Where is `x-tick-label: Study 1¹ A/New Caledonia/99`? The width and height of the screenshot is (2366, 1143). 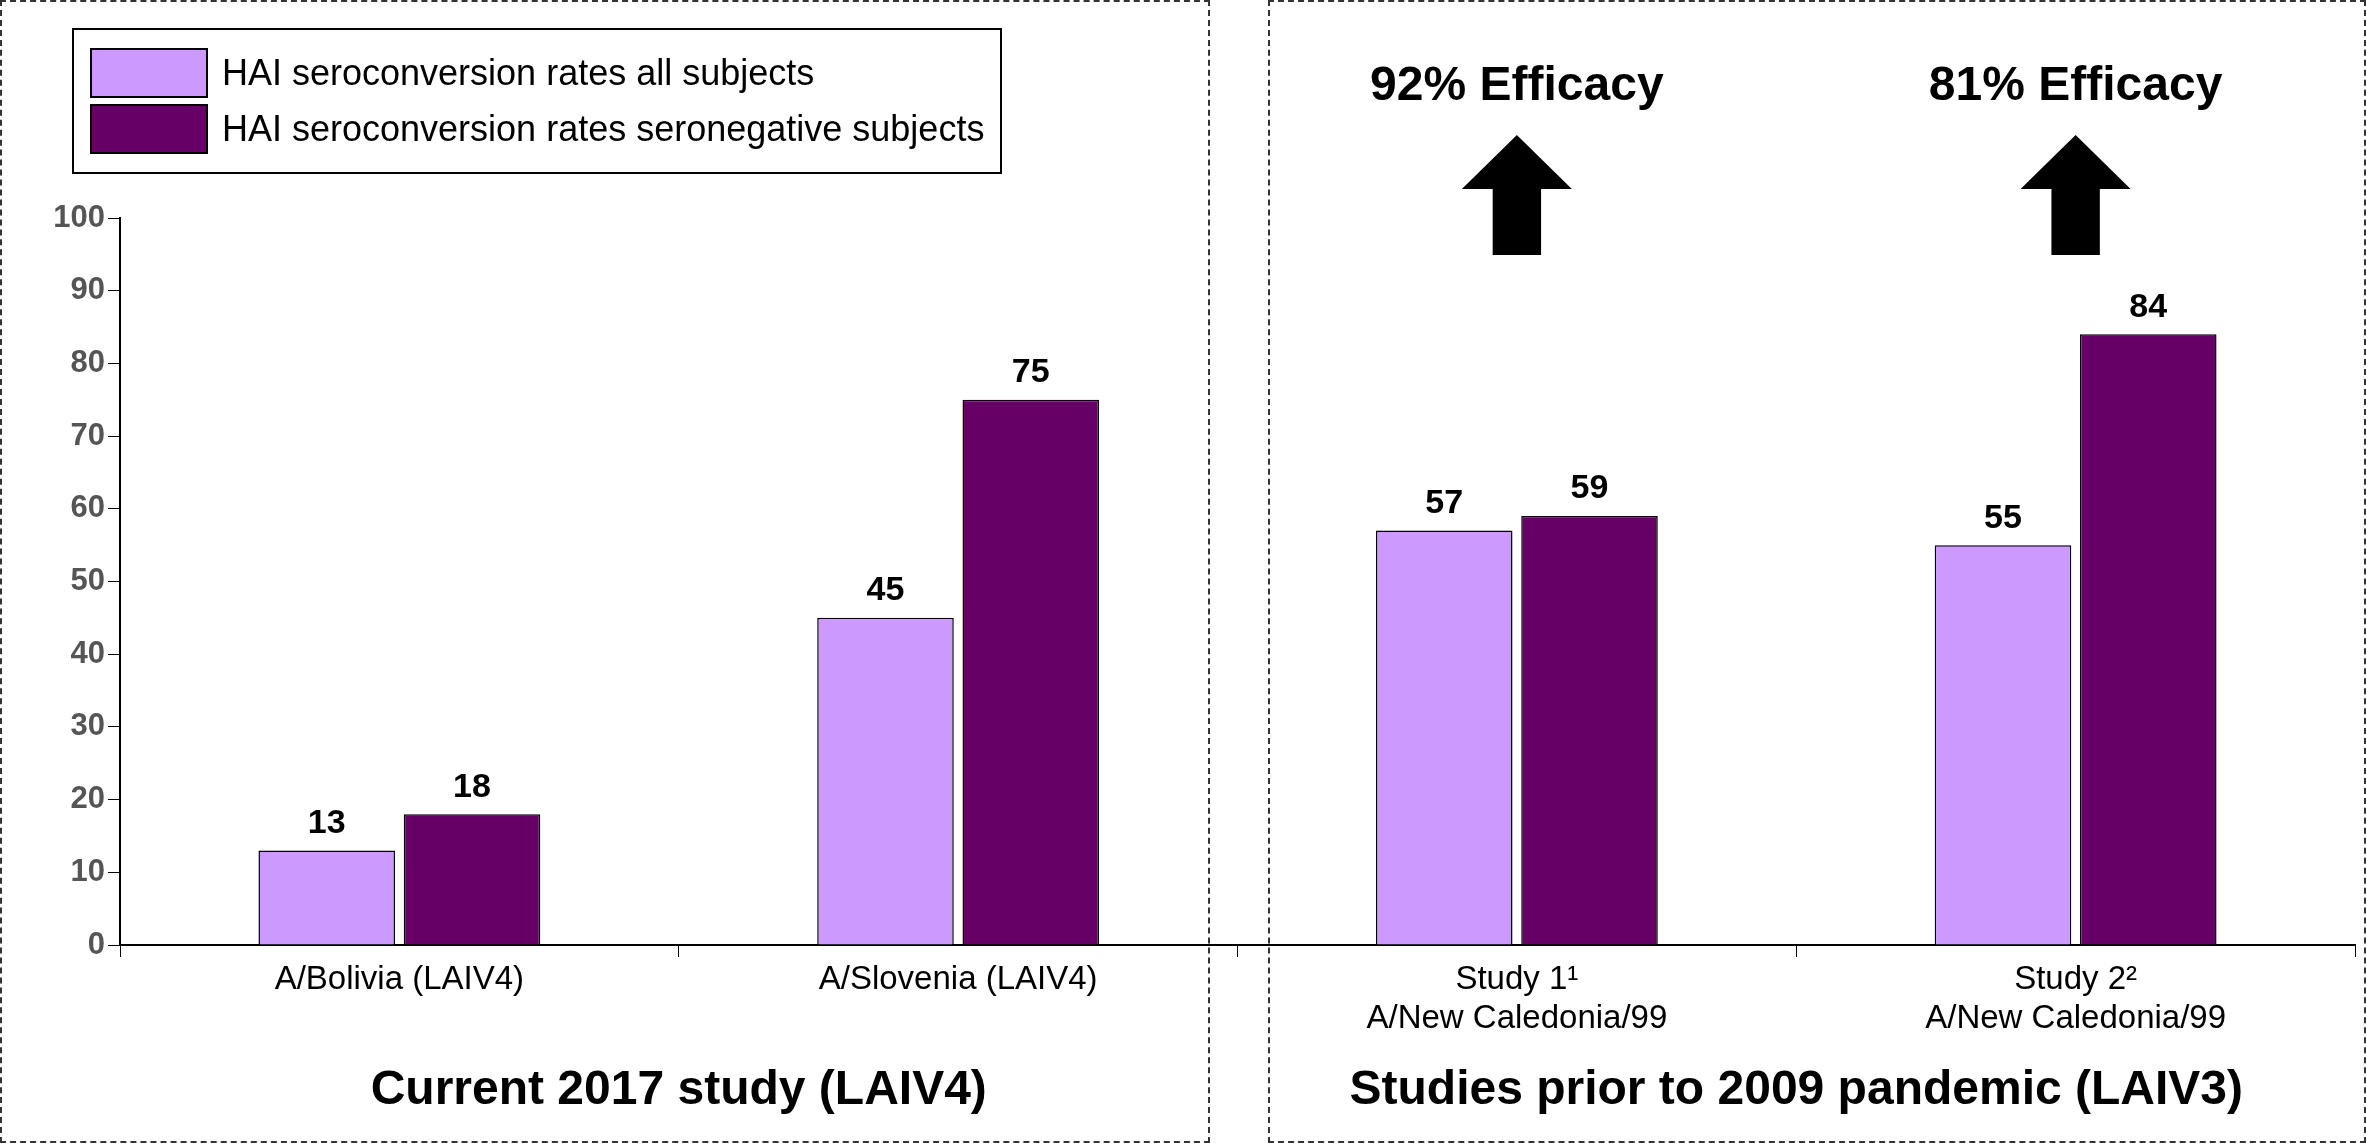 x-tick-label: Study 1¹ A/New Caledonia/99 is located at coordinates (1517, 997).